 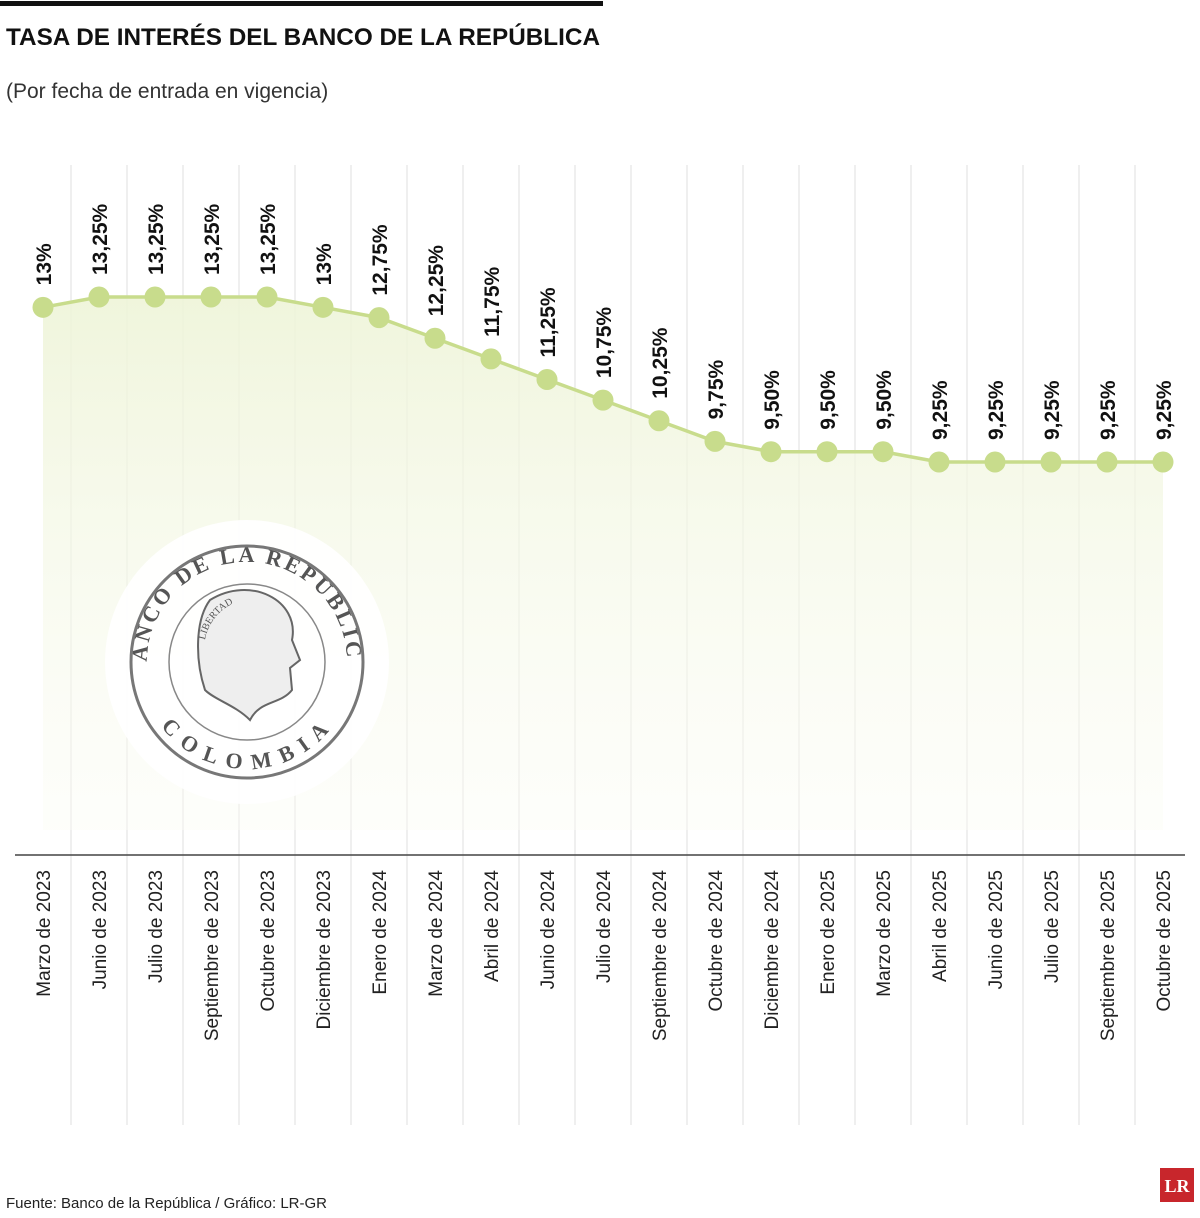 What do you see at coordinates (156, 926) in the screenshot?
I see `x-tick-label: Julio de 2023` at bounding box center [156, 926].